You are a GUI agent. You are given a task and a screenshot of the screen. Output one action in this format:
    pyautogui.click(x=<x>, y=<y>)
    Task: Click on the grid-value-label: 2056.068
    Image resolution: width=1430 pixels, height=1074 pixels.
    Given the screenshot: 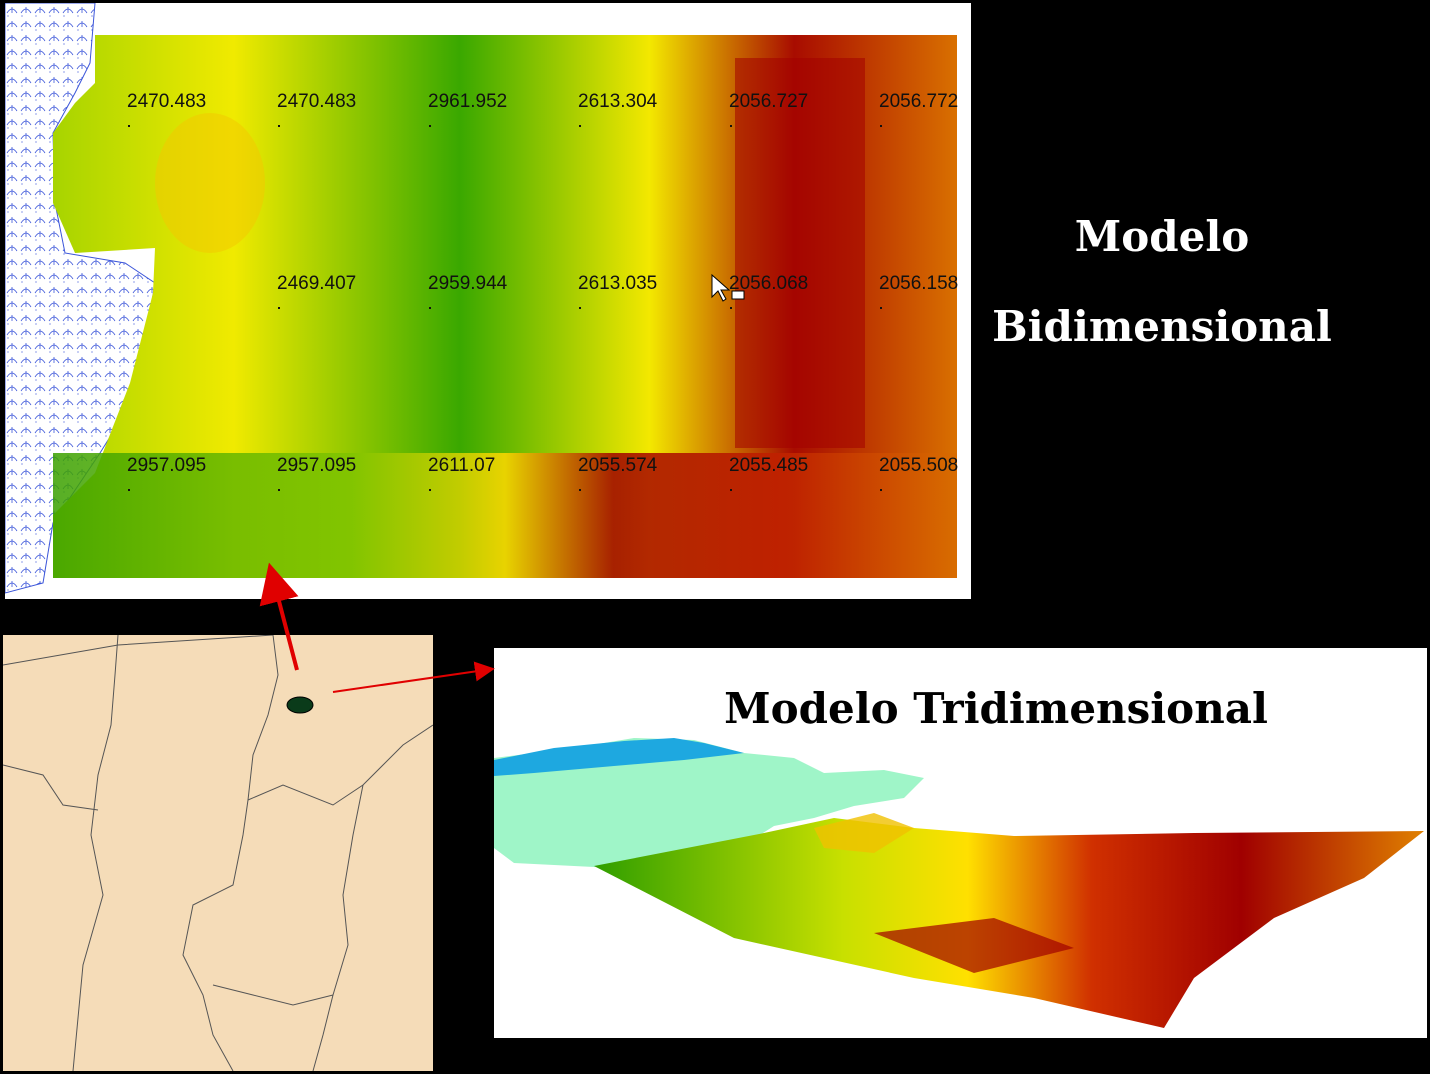 What is the action you would take?
    pyautogui.click(x=769, y=283)
    